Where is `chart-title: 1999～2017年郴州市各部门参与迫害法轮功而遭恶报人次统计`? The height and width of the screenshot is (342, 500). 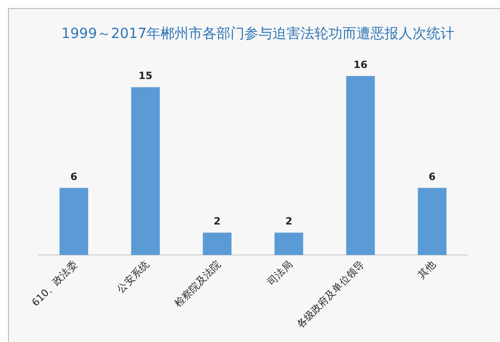
chart-title: 1999～2017年郴州市各部门参与迫害法轮功而遭恶报人次统计 is located at coordinates (258, 34).